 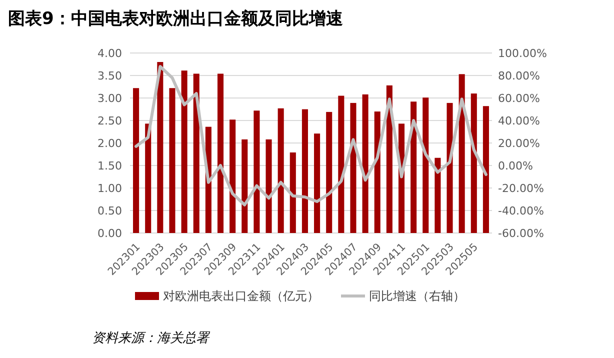 I want to click on y-tick-label: 1.50, so click(x=110, y=166).